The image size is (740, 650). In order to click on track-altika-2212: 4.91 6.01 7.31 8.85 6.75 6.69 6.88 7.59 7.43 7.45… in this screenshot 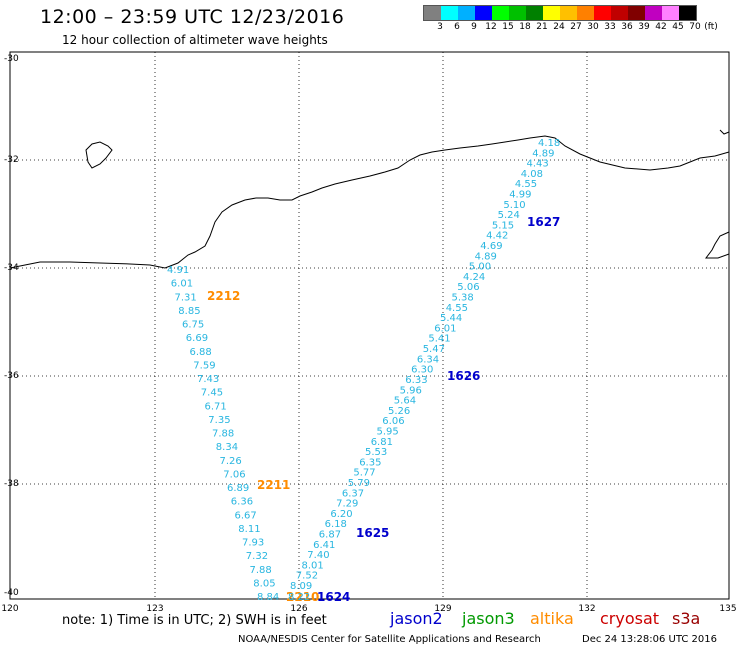, I will do `click(223, 434)`.